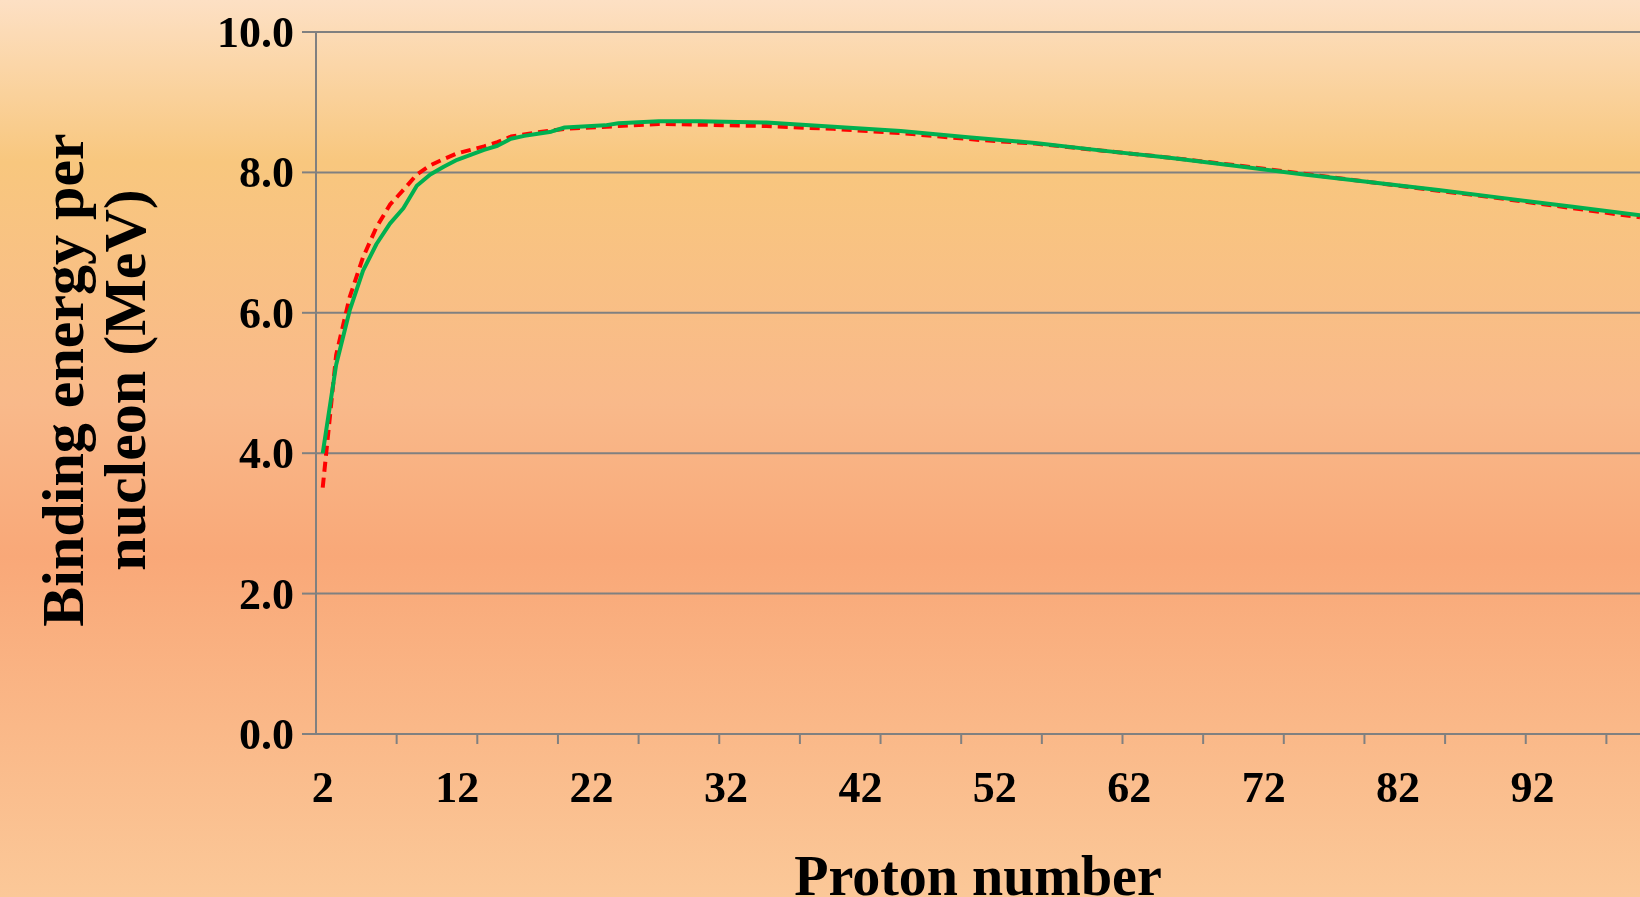  What do you see at coordinates (266, 734) in the screenshot?
I see `y-tick-label: 0.0` at bounding box center [266, 734].